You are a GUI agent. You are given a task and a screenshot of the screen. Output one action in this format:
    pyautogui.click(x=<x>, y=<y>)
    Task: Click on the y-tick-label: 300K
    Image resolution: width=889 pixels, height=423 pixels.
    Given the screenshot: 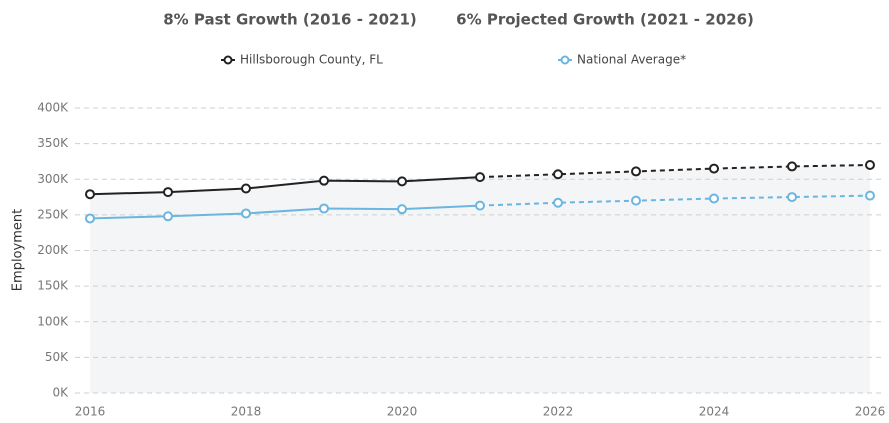 What is the action you would take?
    pyautogui.click(x=53, y=179)
    